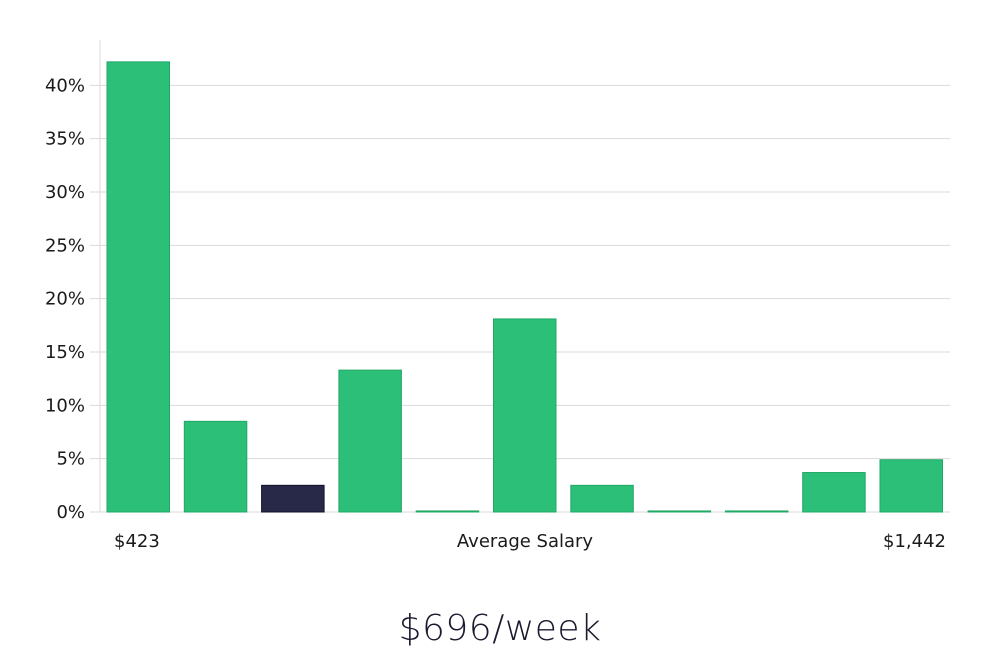 Image resolution: width=1000 pixels, height=660 pixels. I want to click on average-salary-headline: $696/week, so click(500, 628).